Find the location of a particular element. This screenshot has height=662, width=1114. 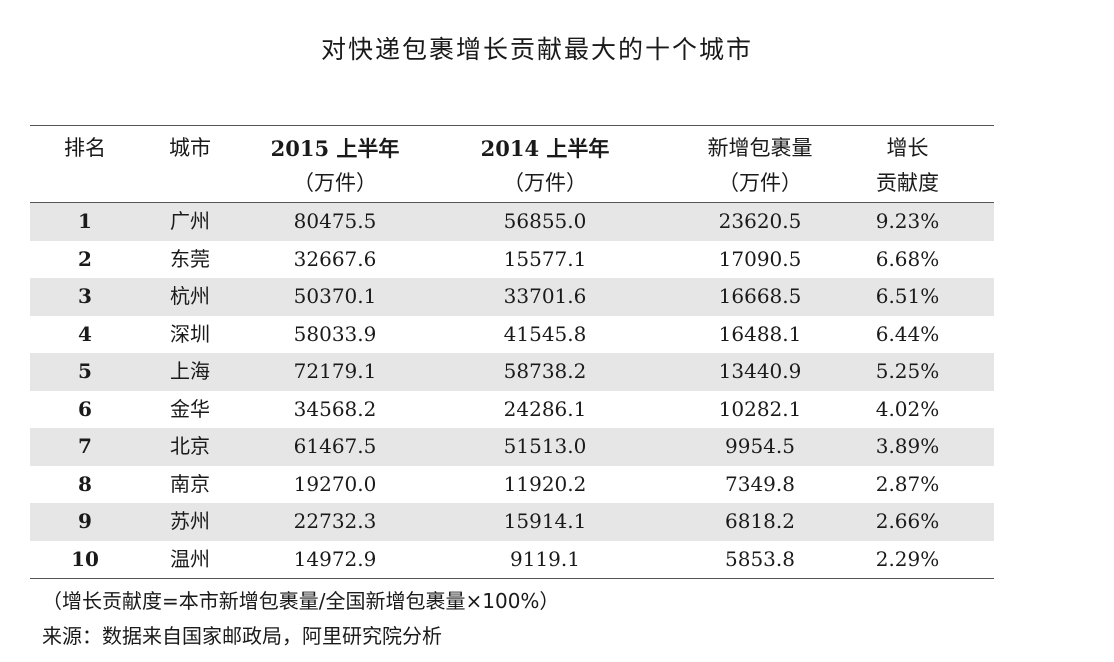

table-row: 2 东莞 32667.6 15577.1 17090.5 6.68% is located at coordinates (512, 260).